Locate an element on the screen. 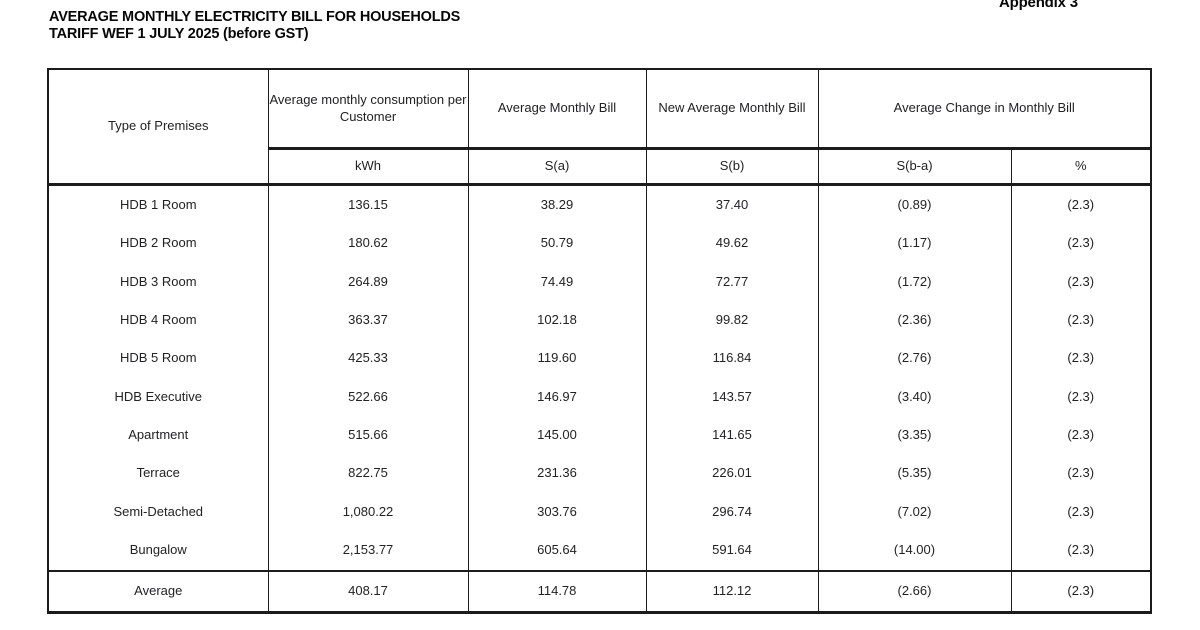 The width and height of the screenshot is (1200, 630). cell-premises: HDB 4 Room is located at coordinates (158, 320).